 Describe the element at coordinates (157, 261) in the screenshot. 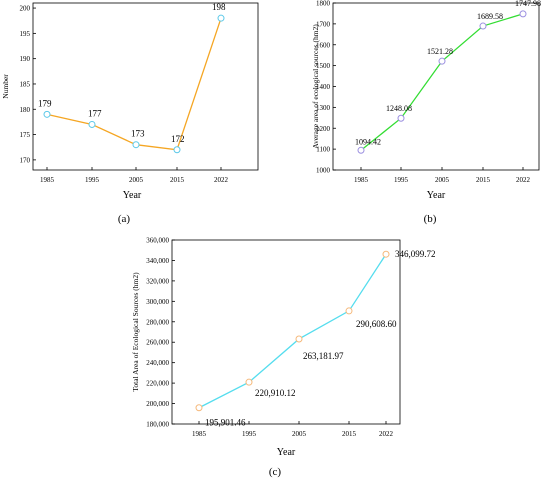

I see `y-tick-label: 340,000` at that location.